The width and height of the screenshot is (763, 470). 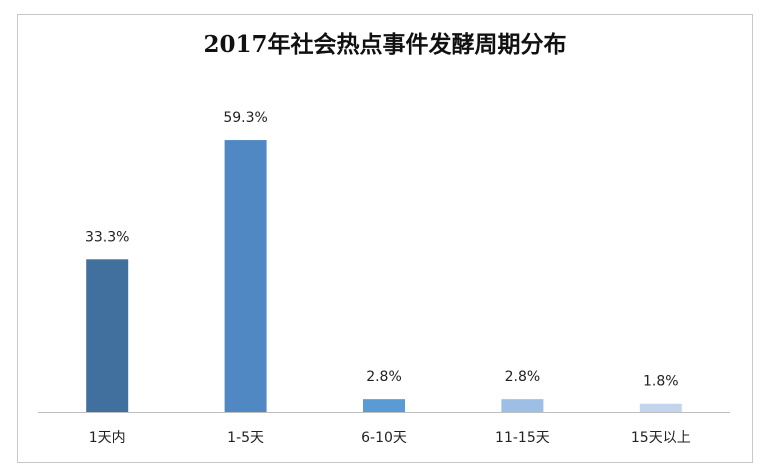 What do you see at coordinates (245, 118) in the screenshot?
I see `value-label: 59.3%` at bounding box center [245, 118].